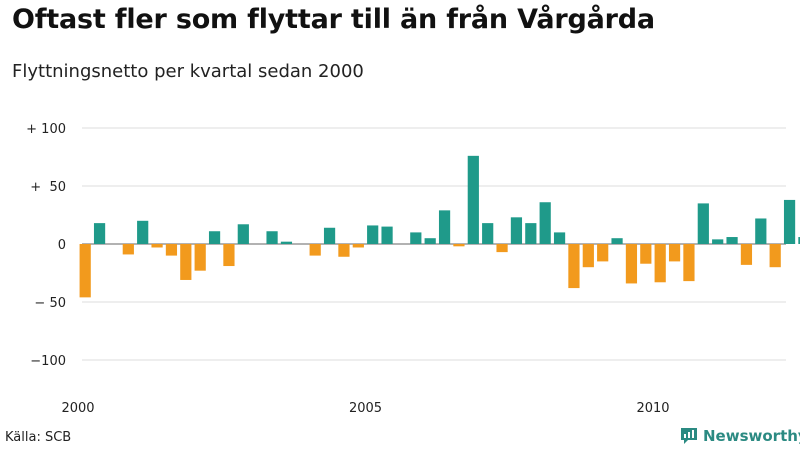  I want to click on bar-2005-q4, so click(416, 238).